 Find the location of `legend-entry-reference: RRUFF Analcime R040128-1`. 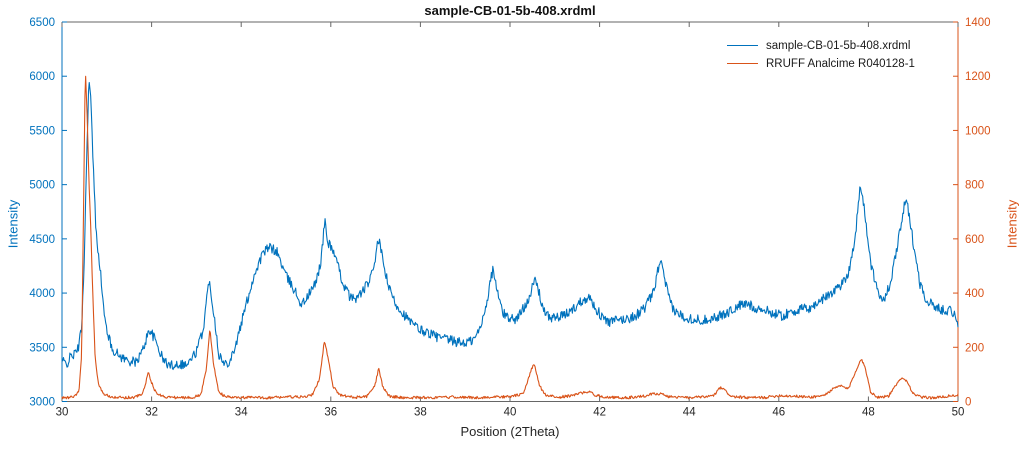

legend-entry-reference: RRUFF Analcime R040128-1 is located at coordinates (821, 63).